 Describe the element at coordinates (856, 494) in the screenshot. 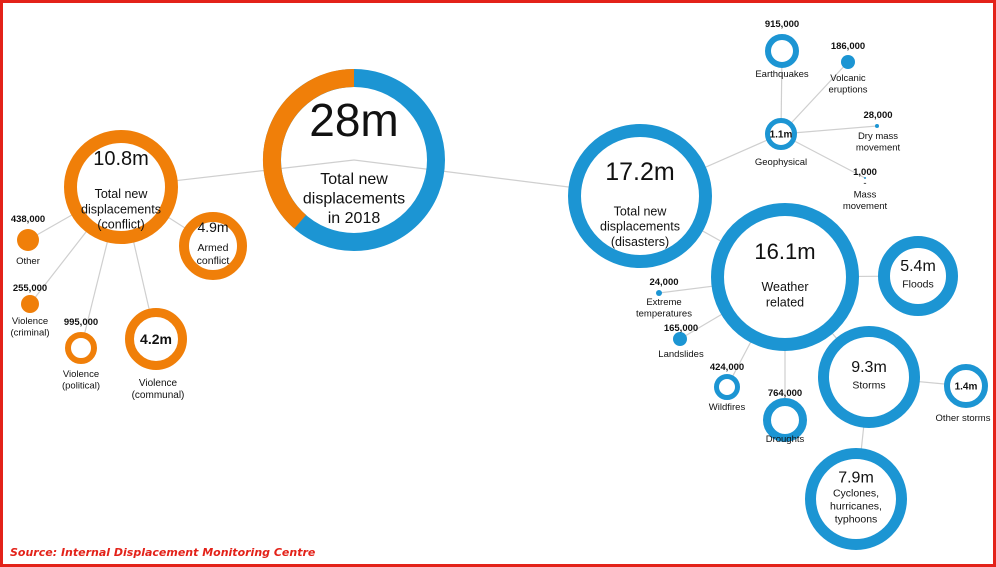

I see `node-caption-line: Cyclones,` at that location.